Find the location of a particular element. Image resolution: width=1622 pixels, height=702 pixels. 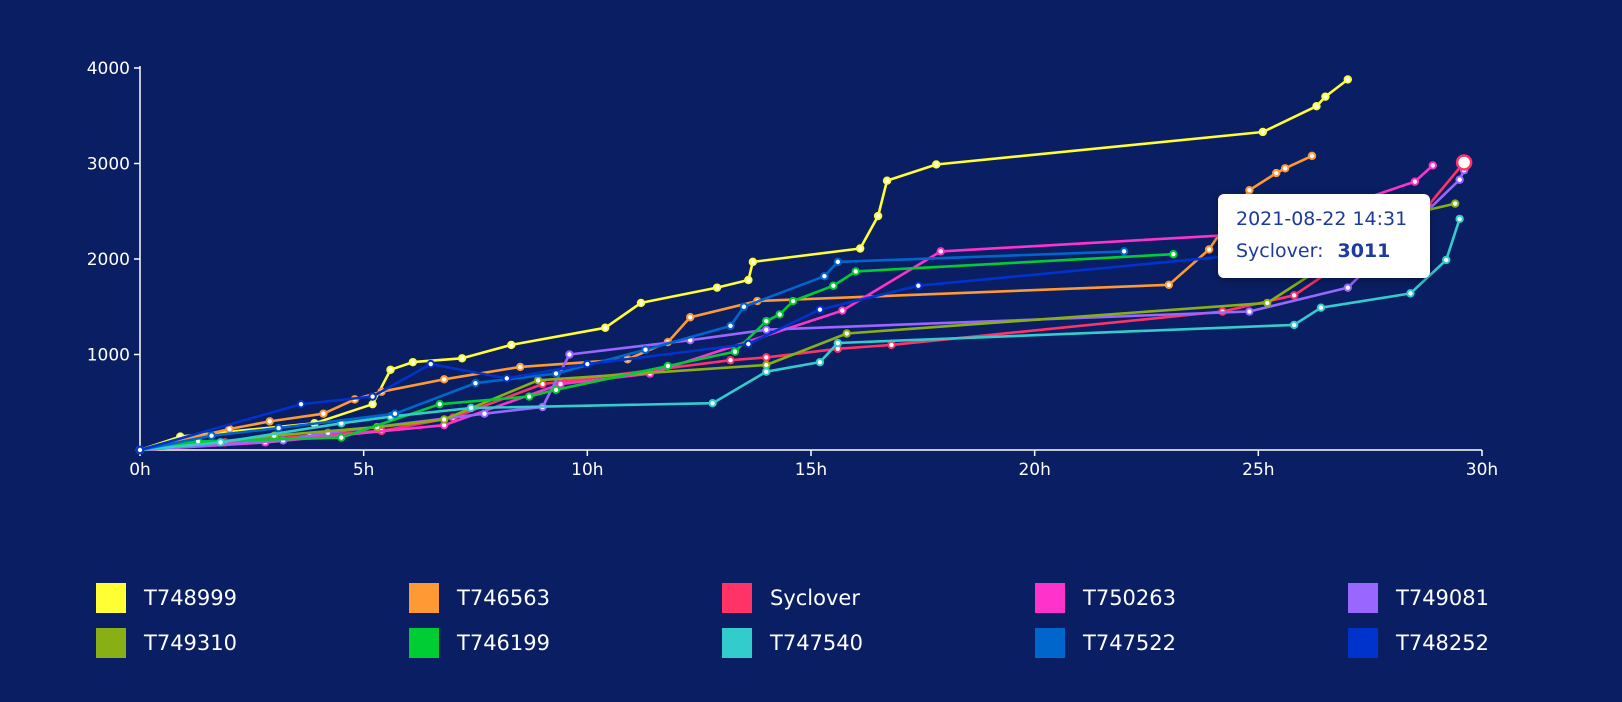

legend-item-t748999: T748999 is located at coordinates (166, 598).